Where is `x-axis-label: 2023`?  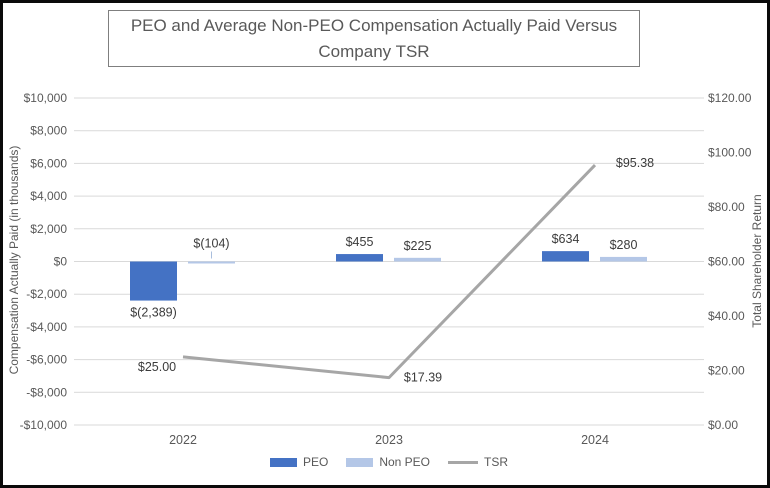 x-axis-label: 2023 is located at coordinates (389, 440).